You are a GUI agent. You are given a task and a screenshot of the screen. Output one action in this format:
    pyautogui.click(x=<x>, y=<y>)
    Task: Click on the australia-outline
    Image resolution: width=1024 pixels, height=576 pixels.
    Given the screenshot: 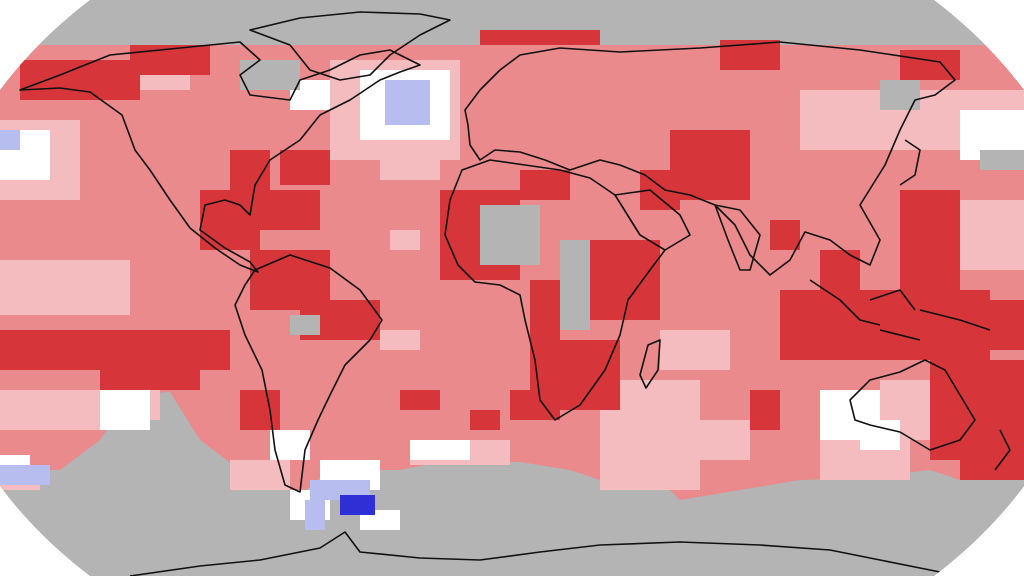 What is the action you would take?
    pyautogui.click(x=912, y=405)
    